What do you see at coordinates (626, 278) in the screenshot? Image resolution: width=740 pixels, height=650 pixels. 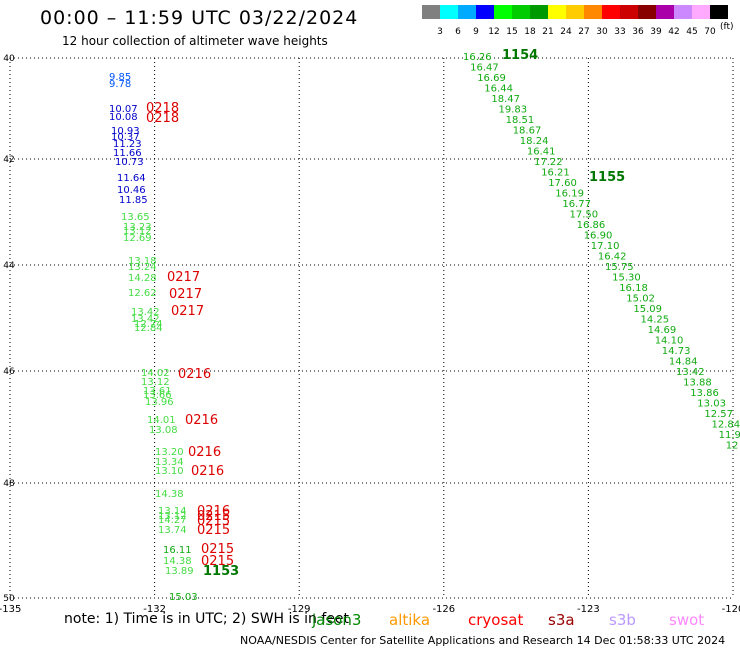 I see `swh-value: 15.30` at bounding box center [626, 278].